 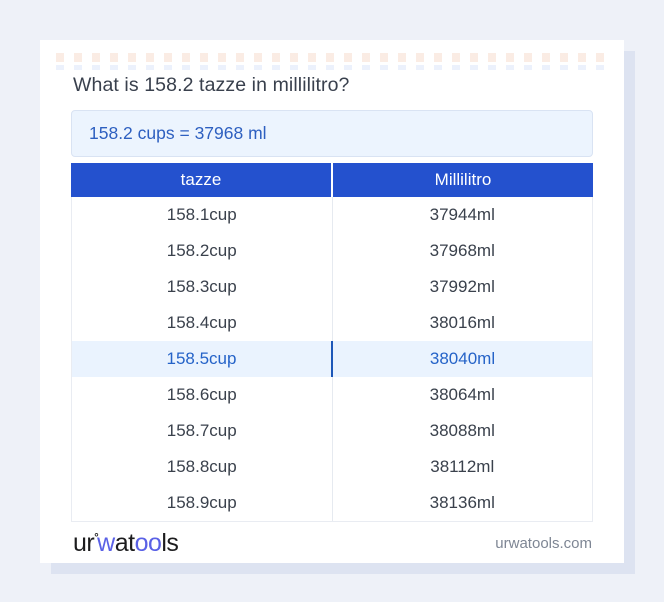 I want to click on answer-box: 158.2 cups = 37968 ml, so click(x=332, y=133).